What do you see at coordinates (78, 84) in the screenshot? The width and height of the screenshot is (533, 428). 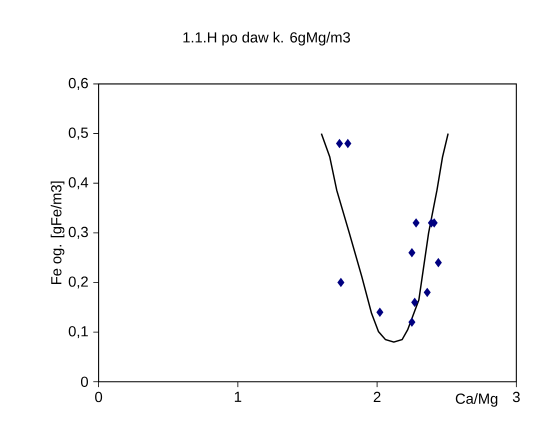 I see `y-tick-label: 0,6` at bounding box center [78, 84].